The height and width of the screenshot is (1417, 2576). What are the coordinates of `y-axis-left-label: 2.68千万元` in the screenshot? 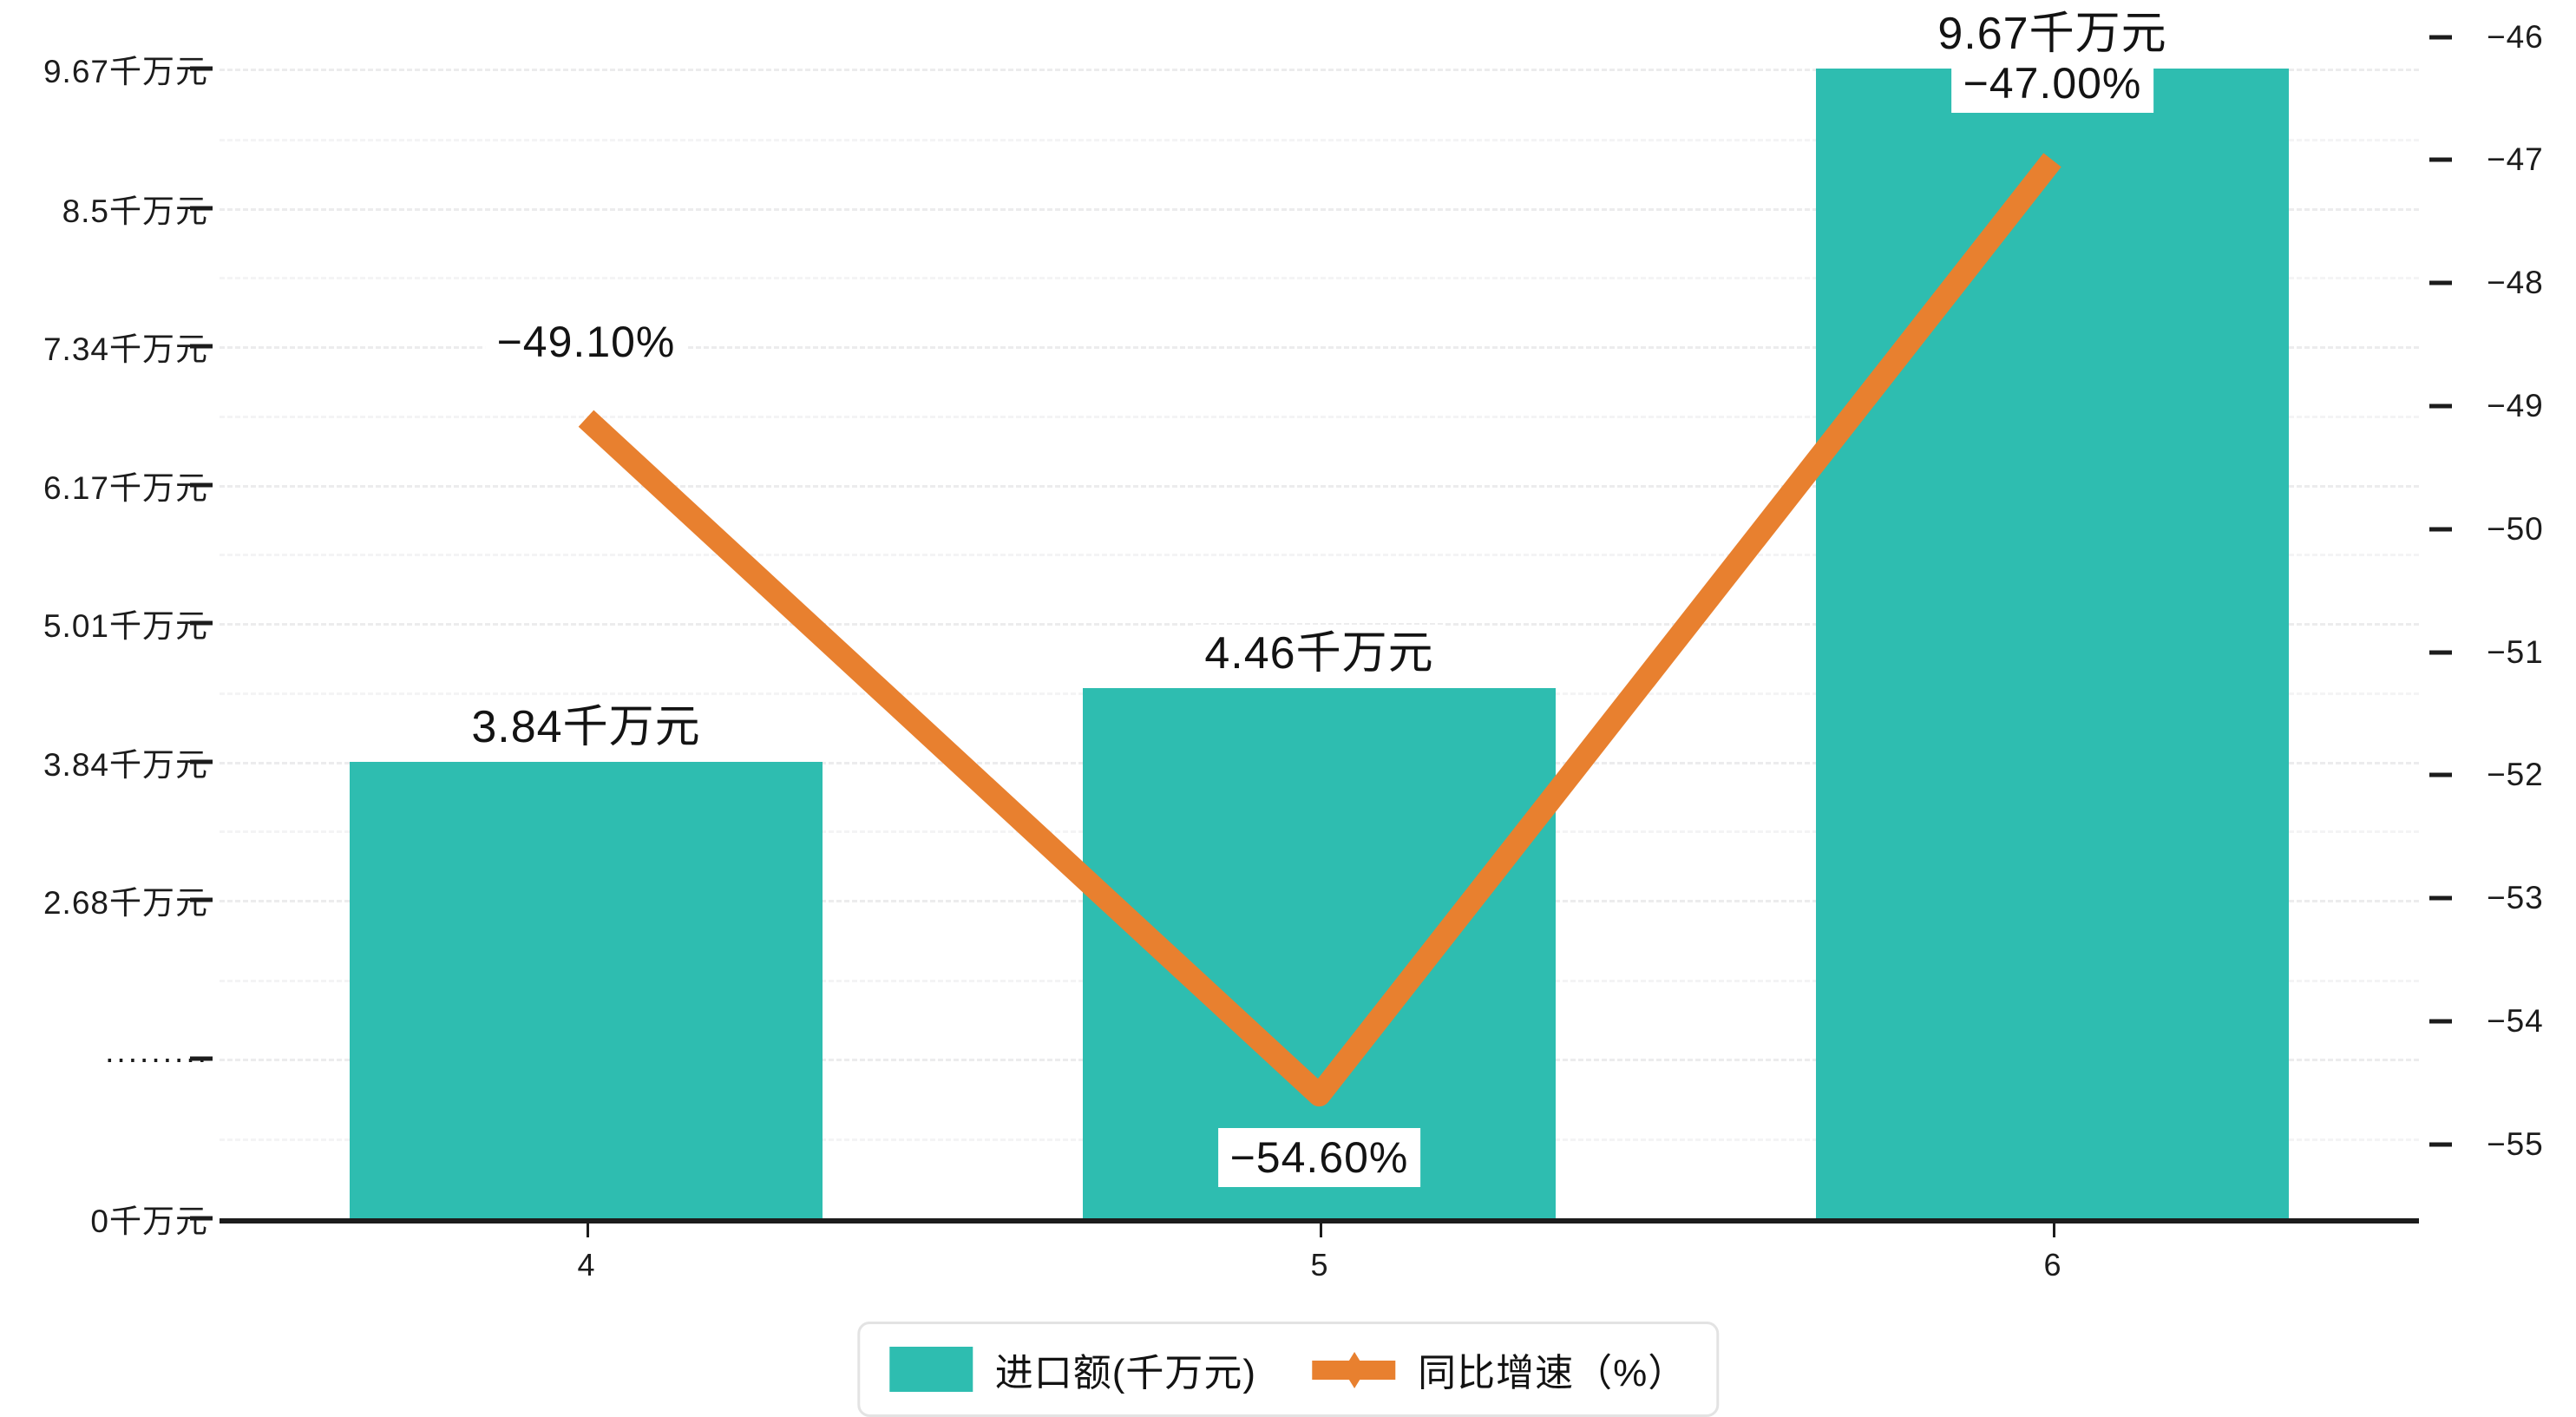 It's located at (125, 903).